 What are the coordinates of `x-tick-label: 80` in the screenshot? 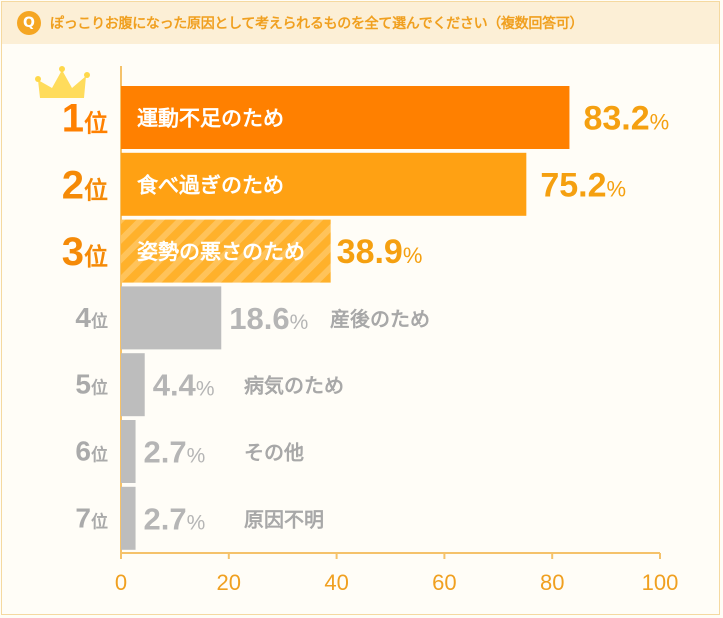 It's located at (552, 582).